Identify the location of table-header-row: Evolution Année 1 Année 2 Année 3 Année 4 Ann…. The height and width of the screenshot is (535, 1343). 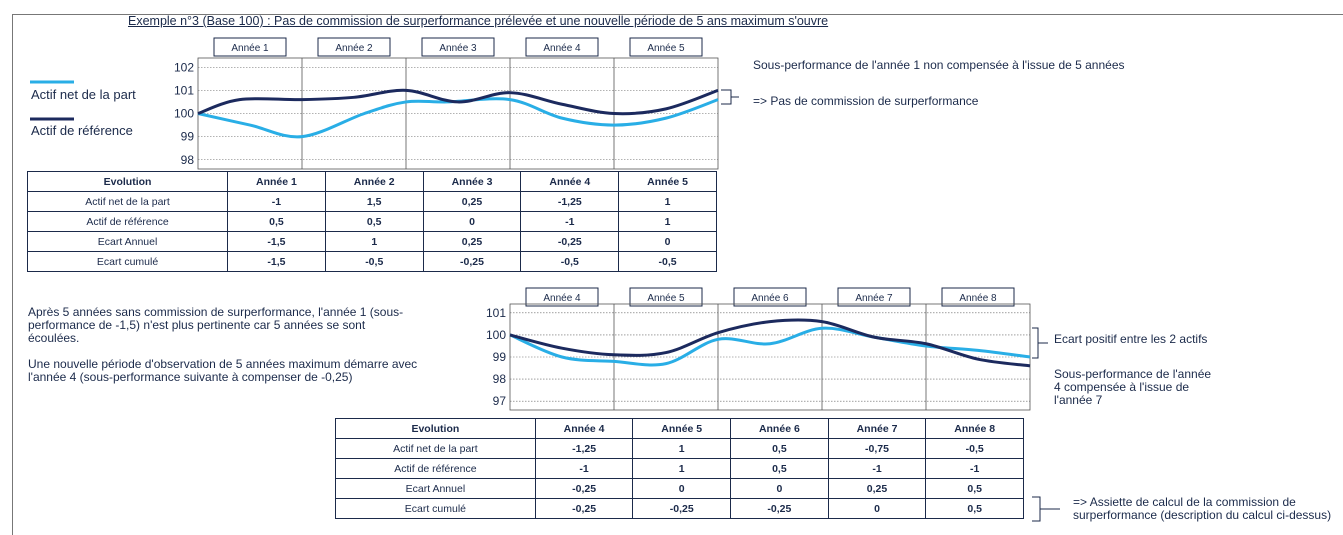
(371, 181).